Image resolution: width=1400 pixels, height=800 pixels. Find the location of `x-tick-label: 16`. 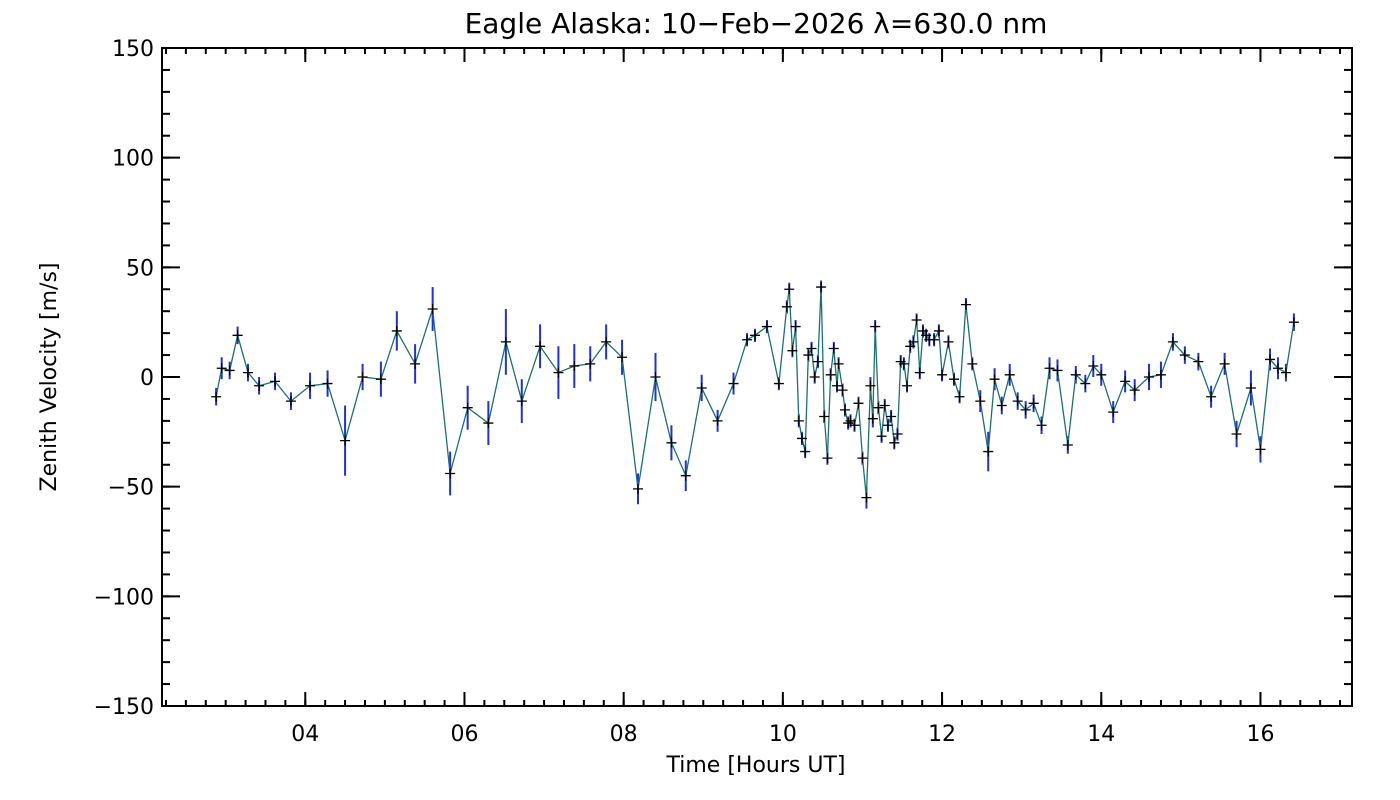

x-tick-label: 16 is located at coordinates (1260, 734).